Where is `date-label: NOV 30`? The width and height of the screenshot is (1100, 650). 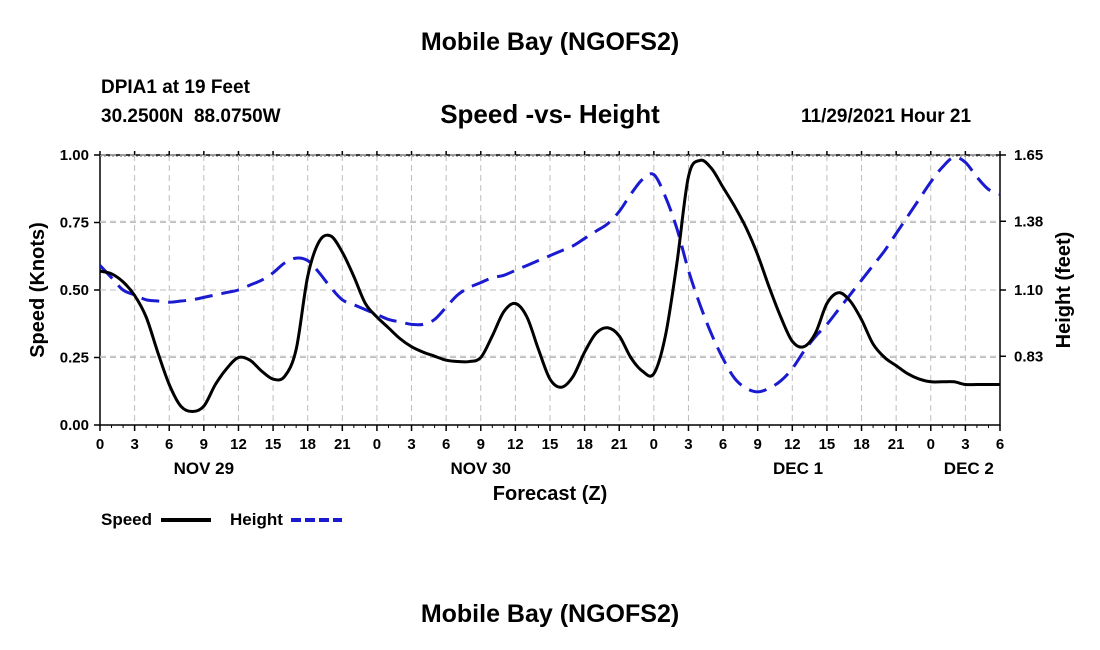 date-label: NOV 30 is located at coordinates (481, 468).